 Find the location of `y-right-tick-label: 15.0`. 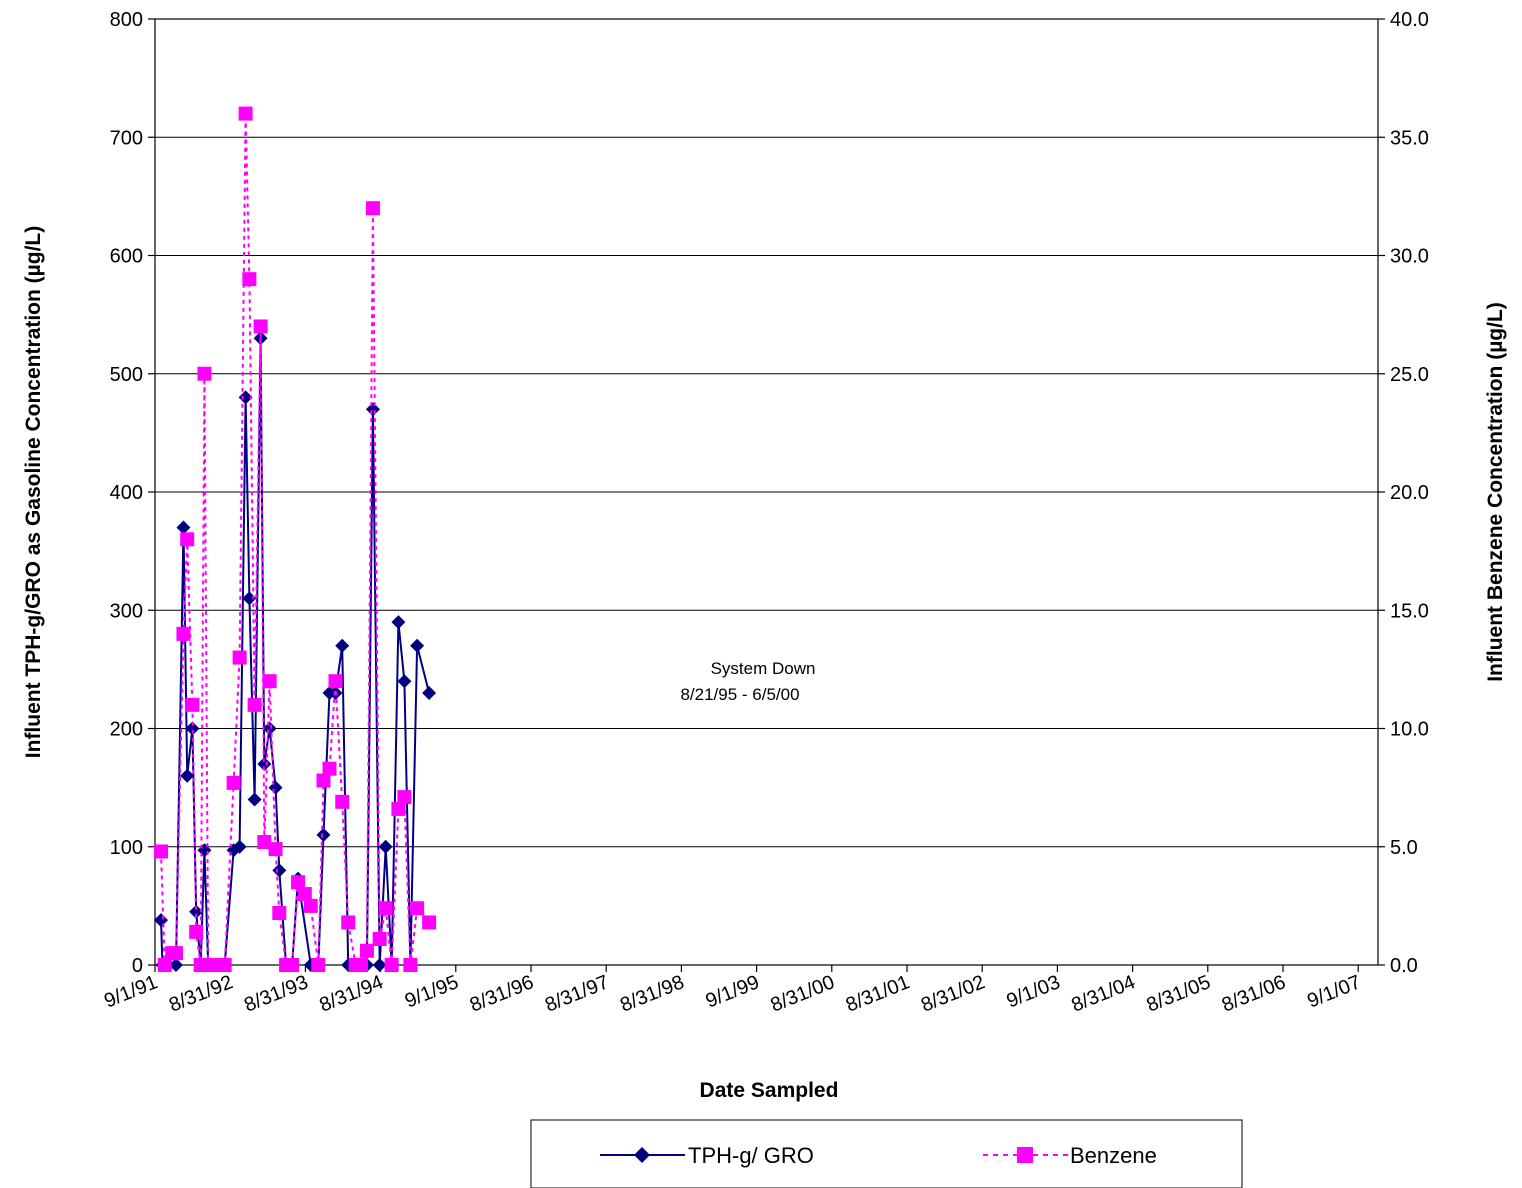

y-right-tick-label: 15.0 is located at coordinates (1409, 611).